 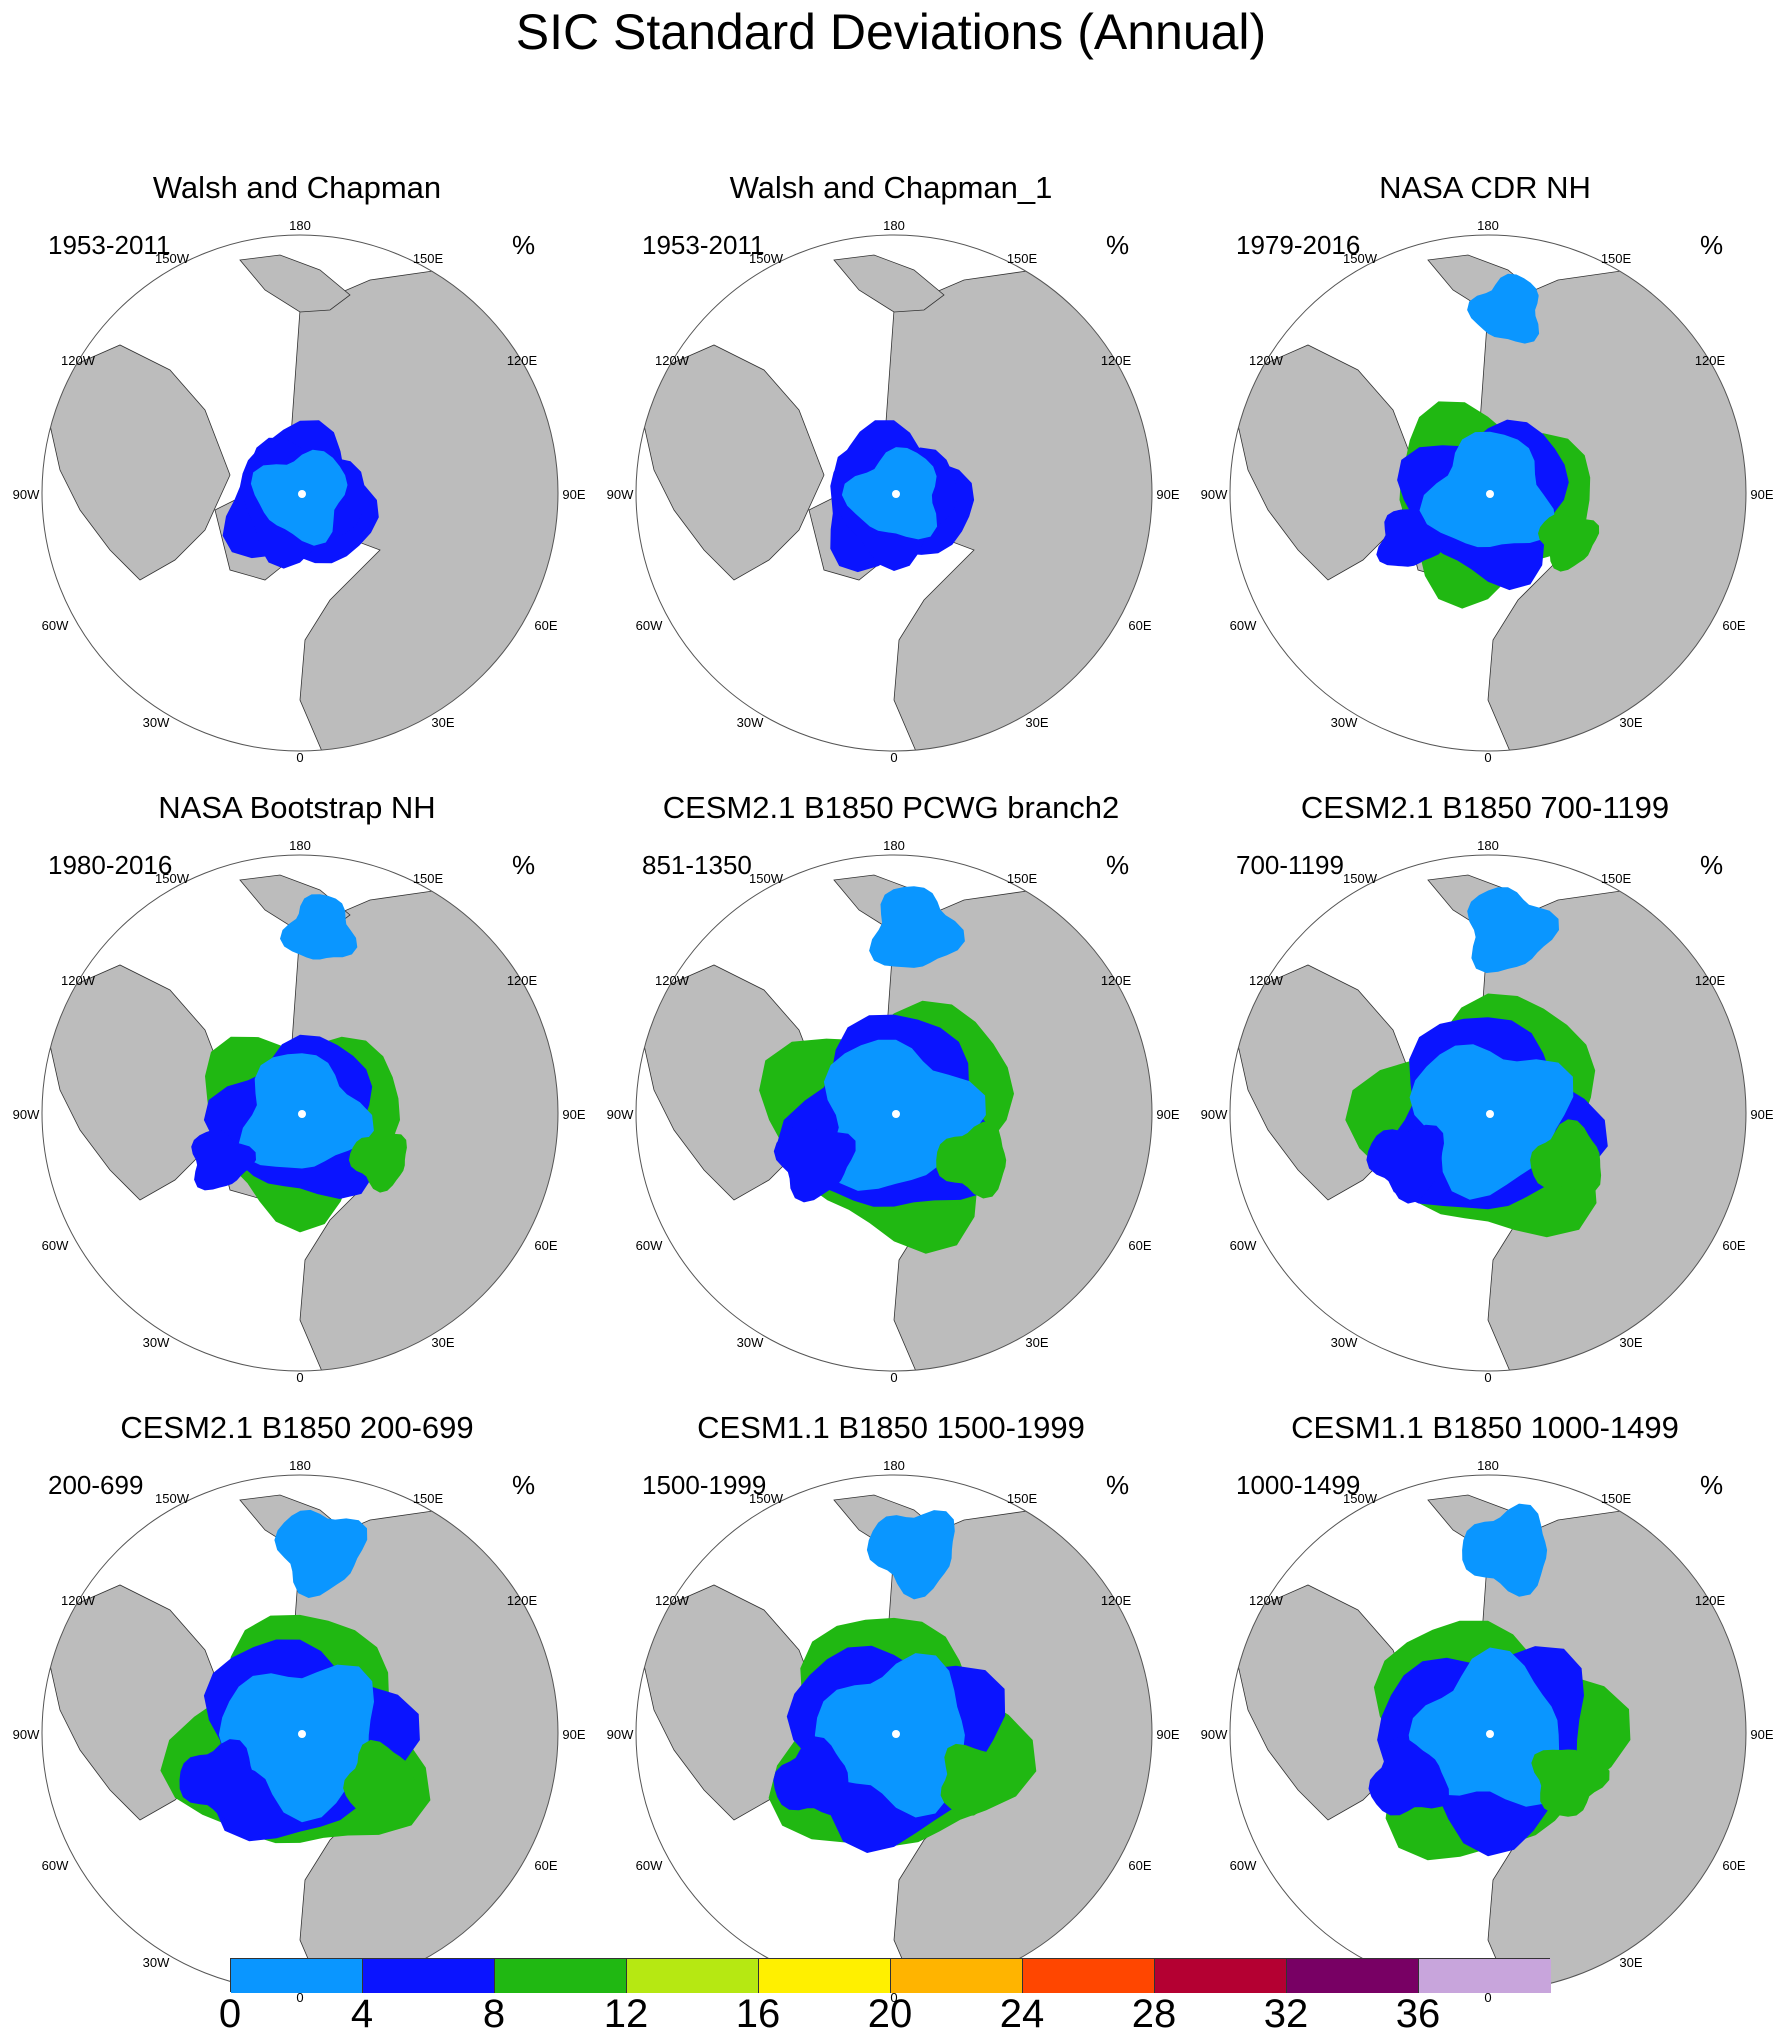 I want to click on panel-period: 1980-2016, so click(x=110, y=865).